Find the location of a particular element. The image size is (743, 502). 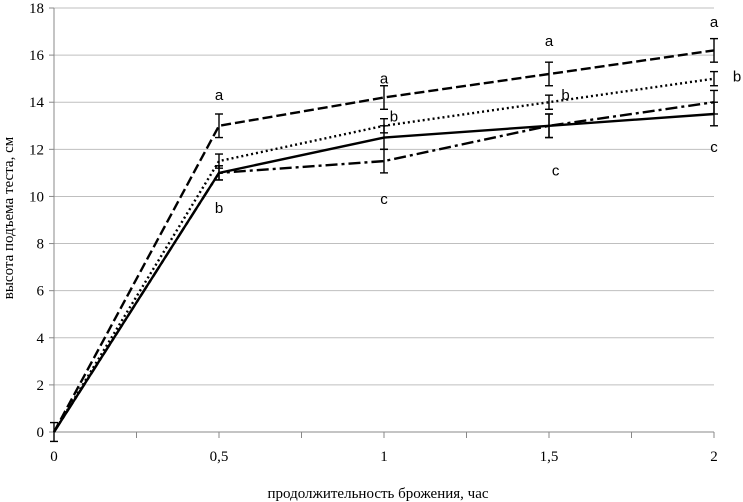

y-tick-label: 16 is located at coordinates (37, 56).